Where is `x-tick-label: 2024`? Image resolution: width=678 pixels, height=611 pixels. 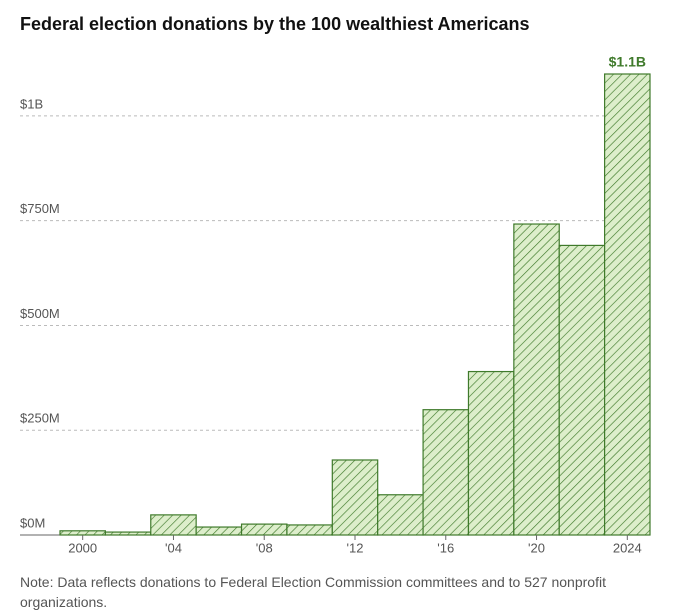
x-tick-label: 2024 is located at coordinates (627, 547).